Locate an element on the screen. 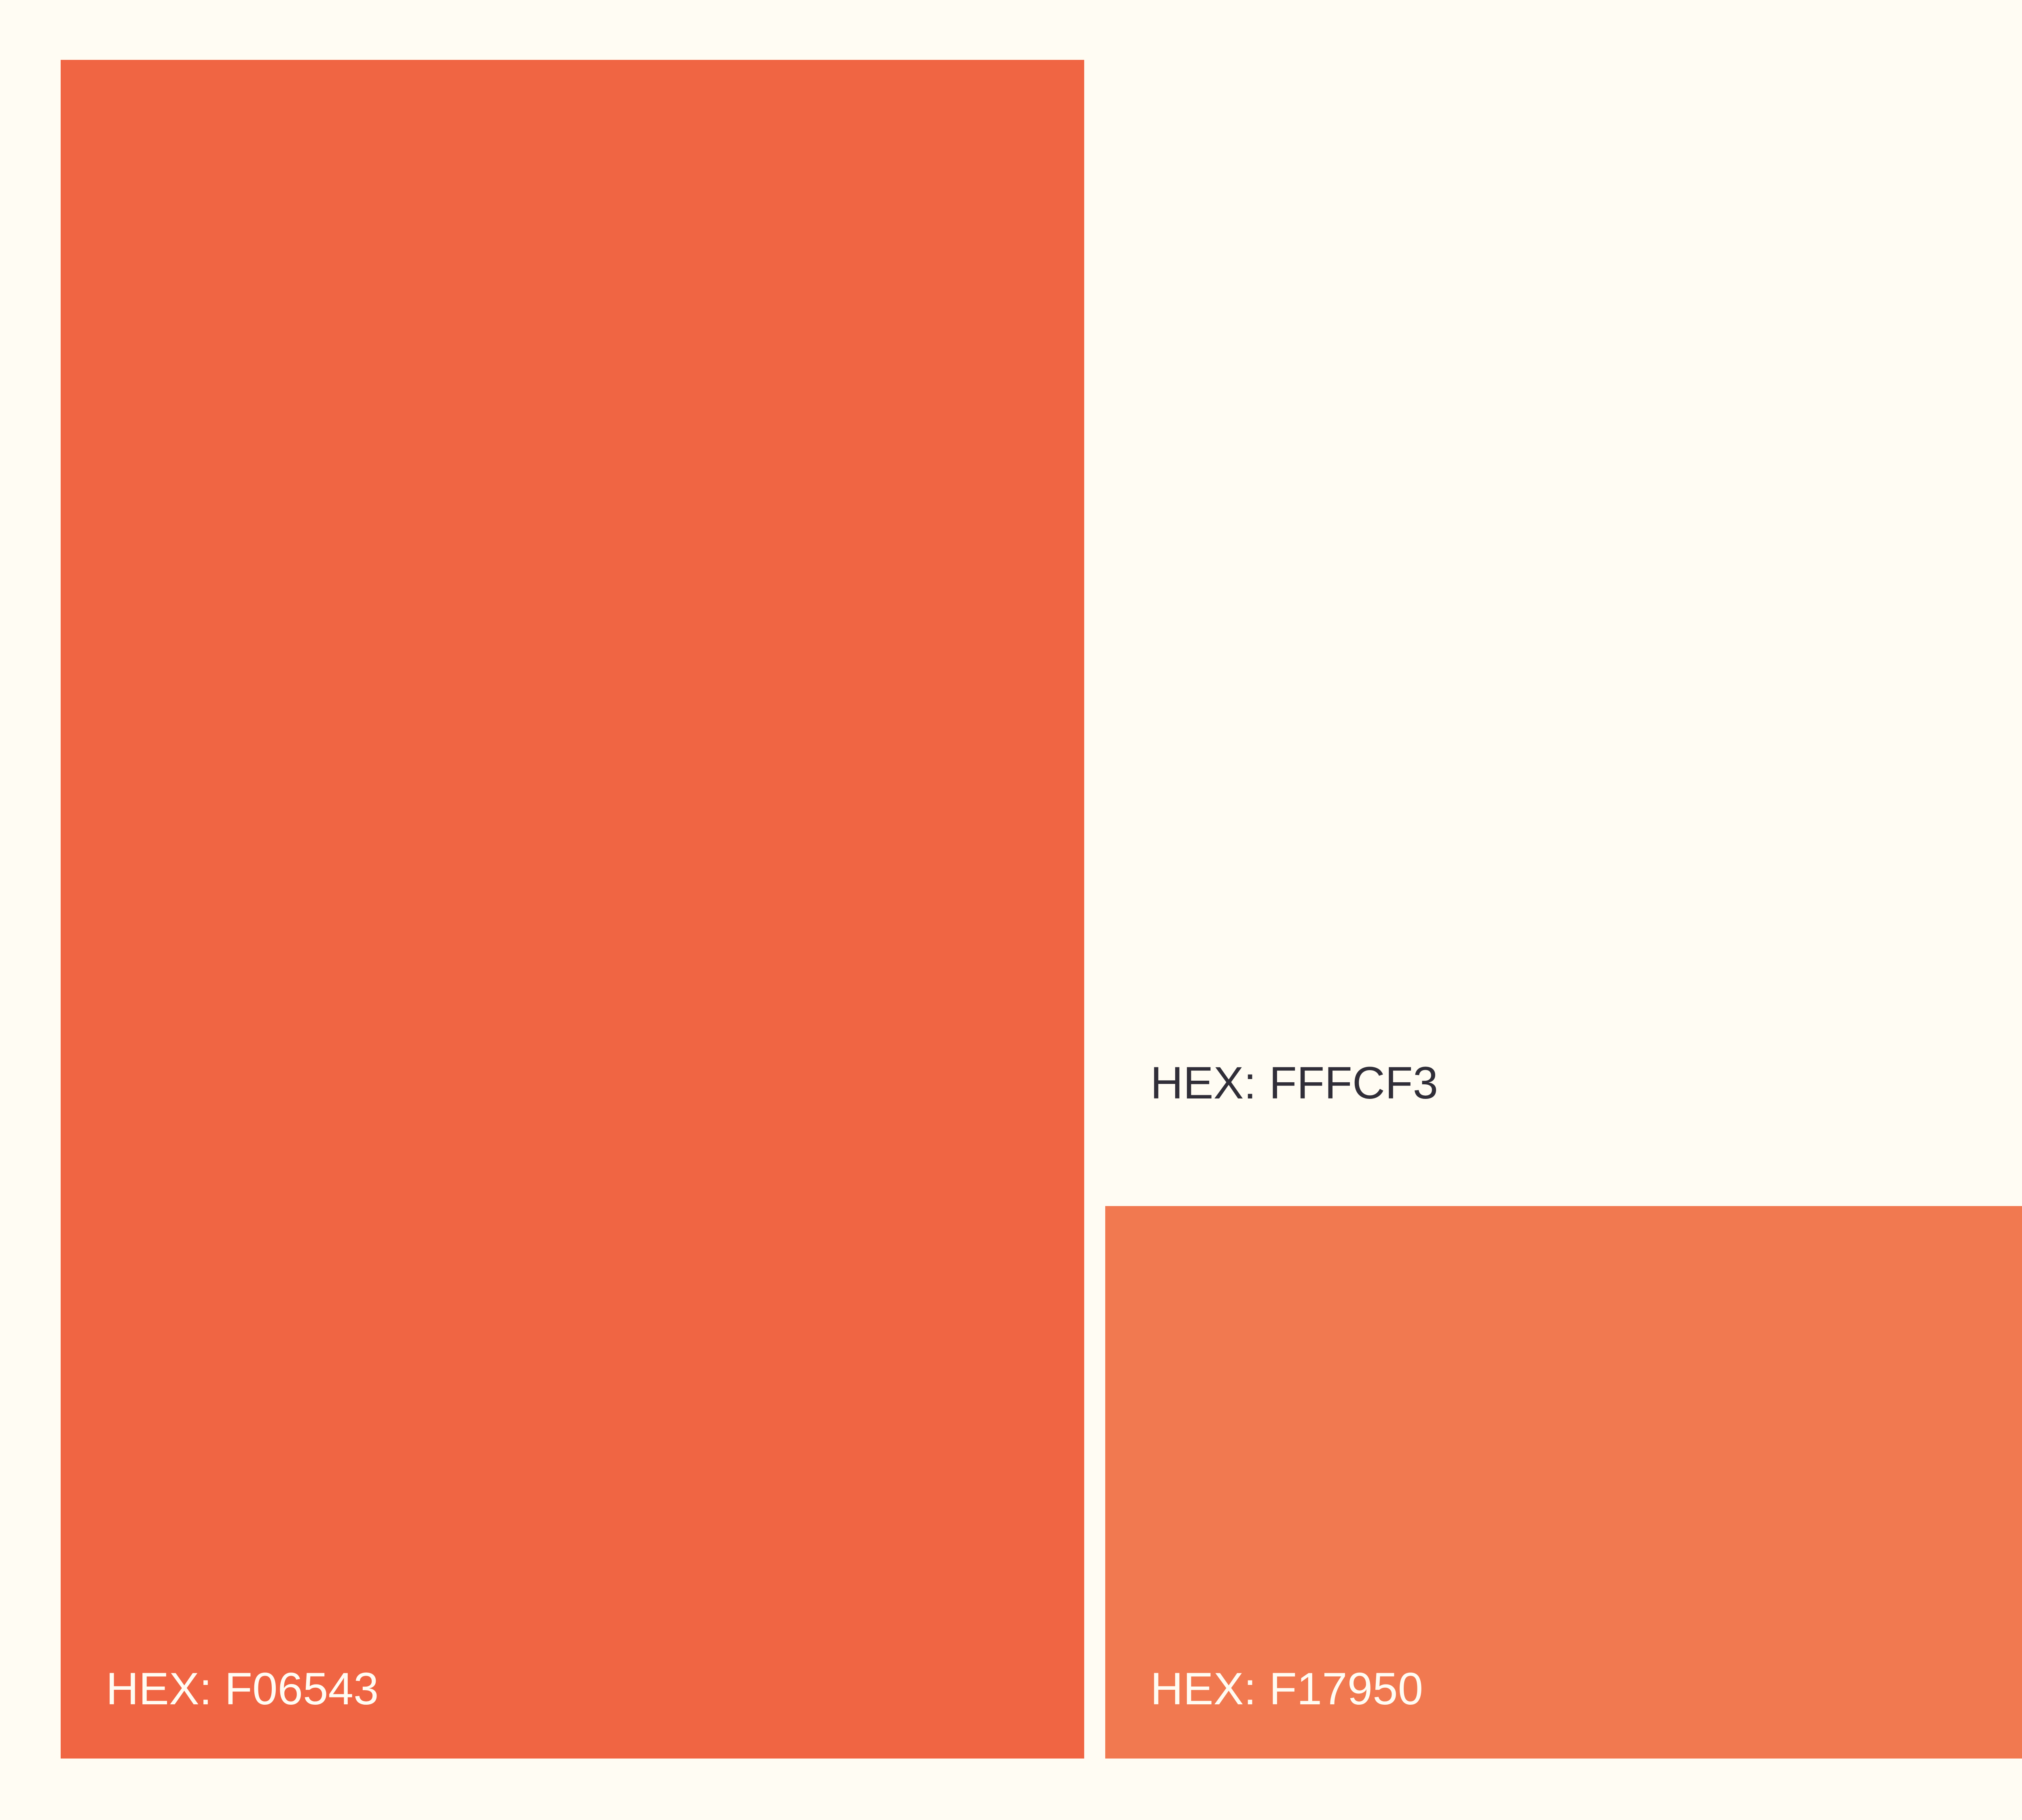 This screenshot has width=2022, height=1820. color-hex-label: HEX: F06543 is located at coordinates (242, 1688).